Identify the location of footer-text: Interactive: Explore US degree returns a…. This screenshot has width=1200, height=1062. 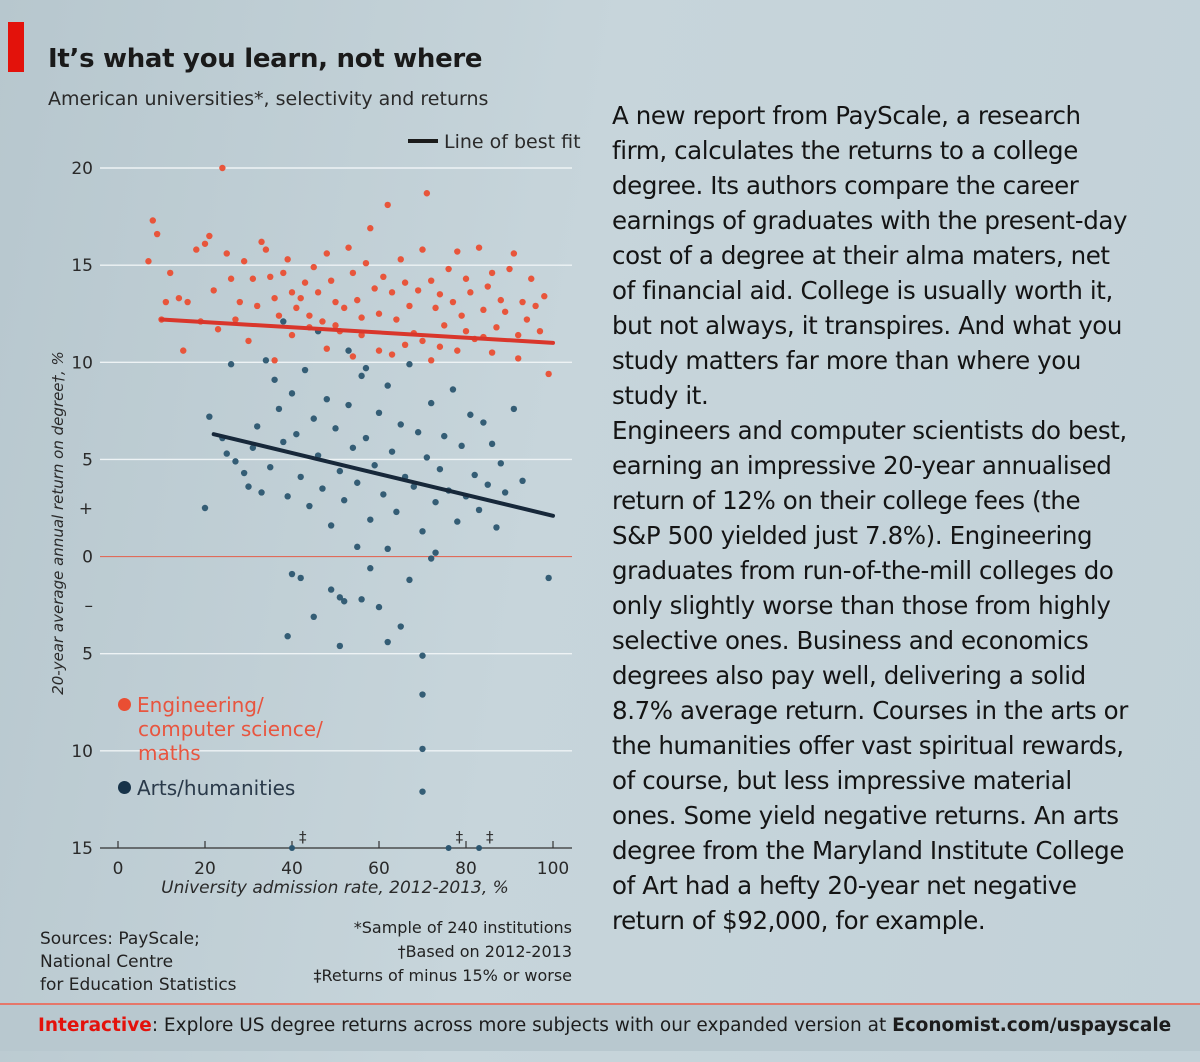
(604, 1025).